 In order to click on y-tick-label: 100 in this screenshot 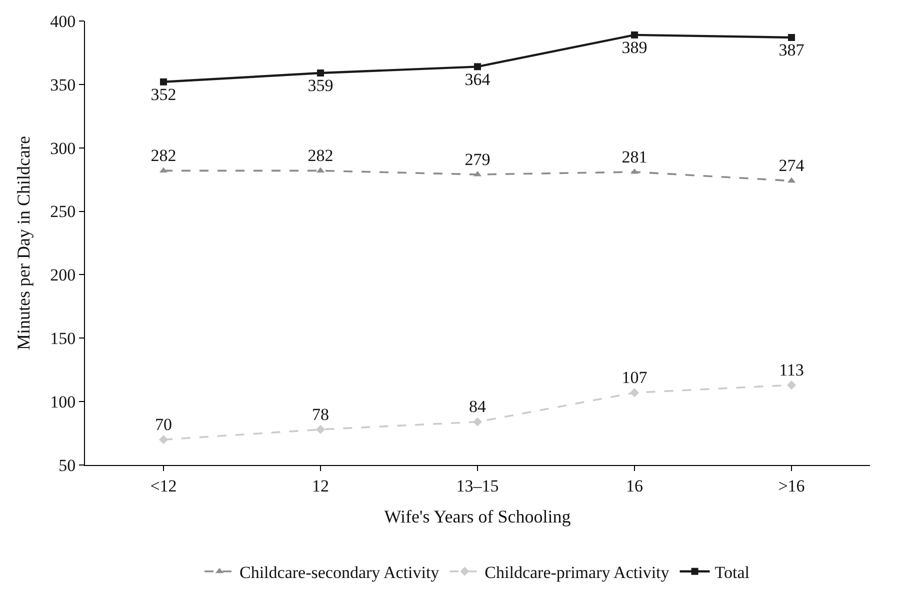, I will do `click(63, 402)`.